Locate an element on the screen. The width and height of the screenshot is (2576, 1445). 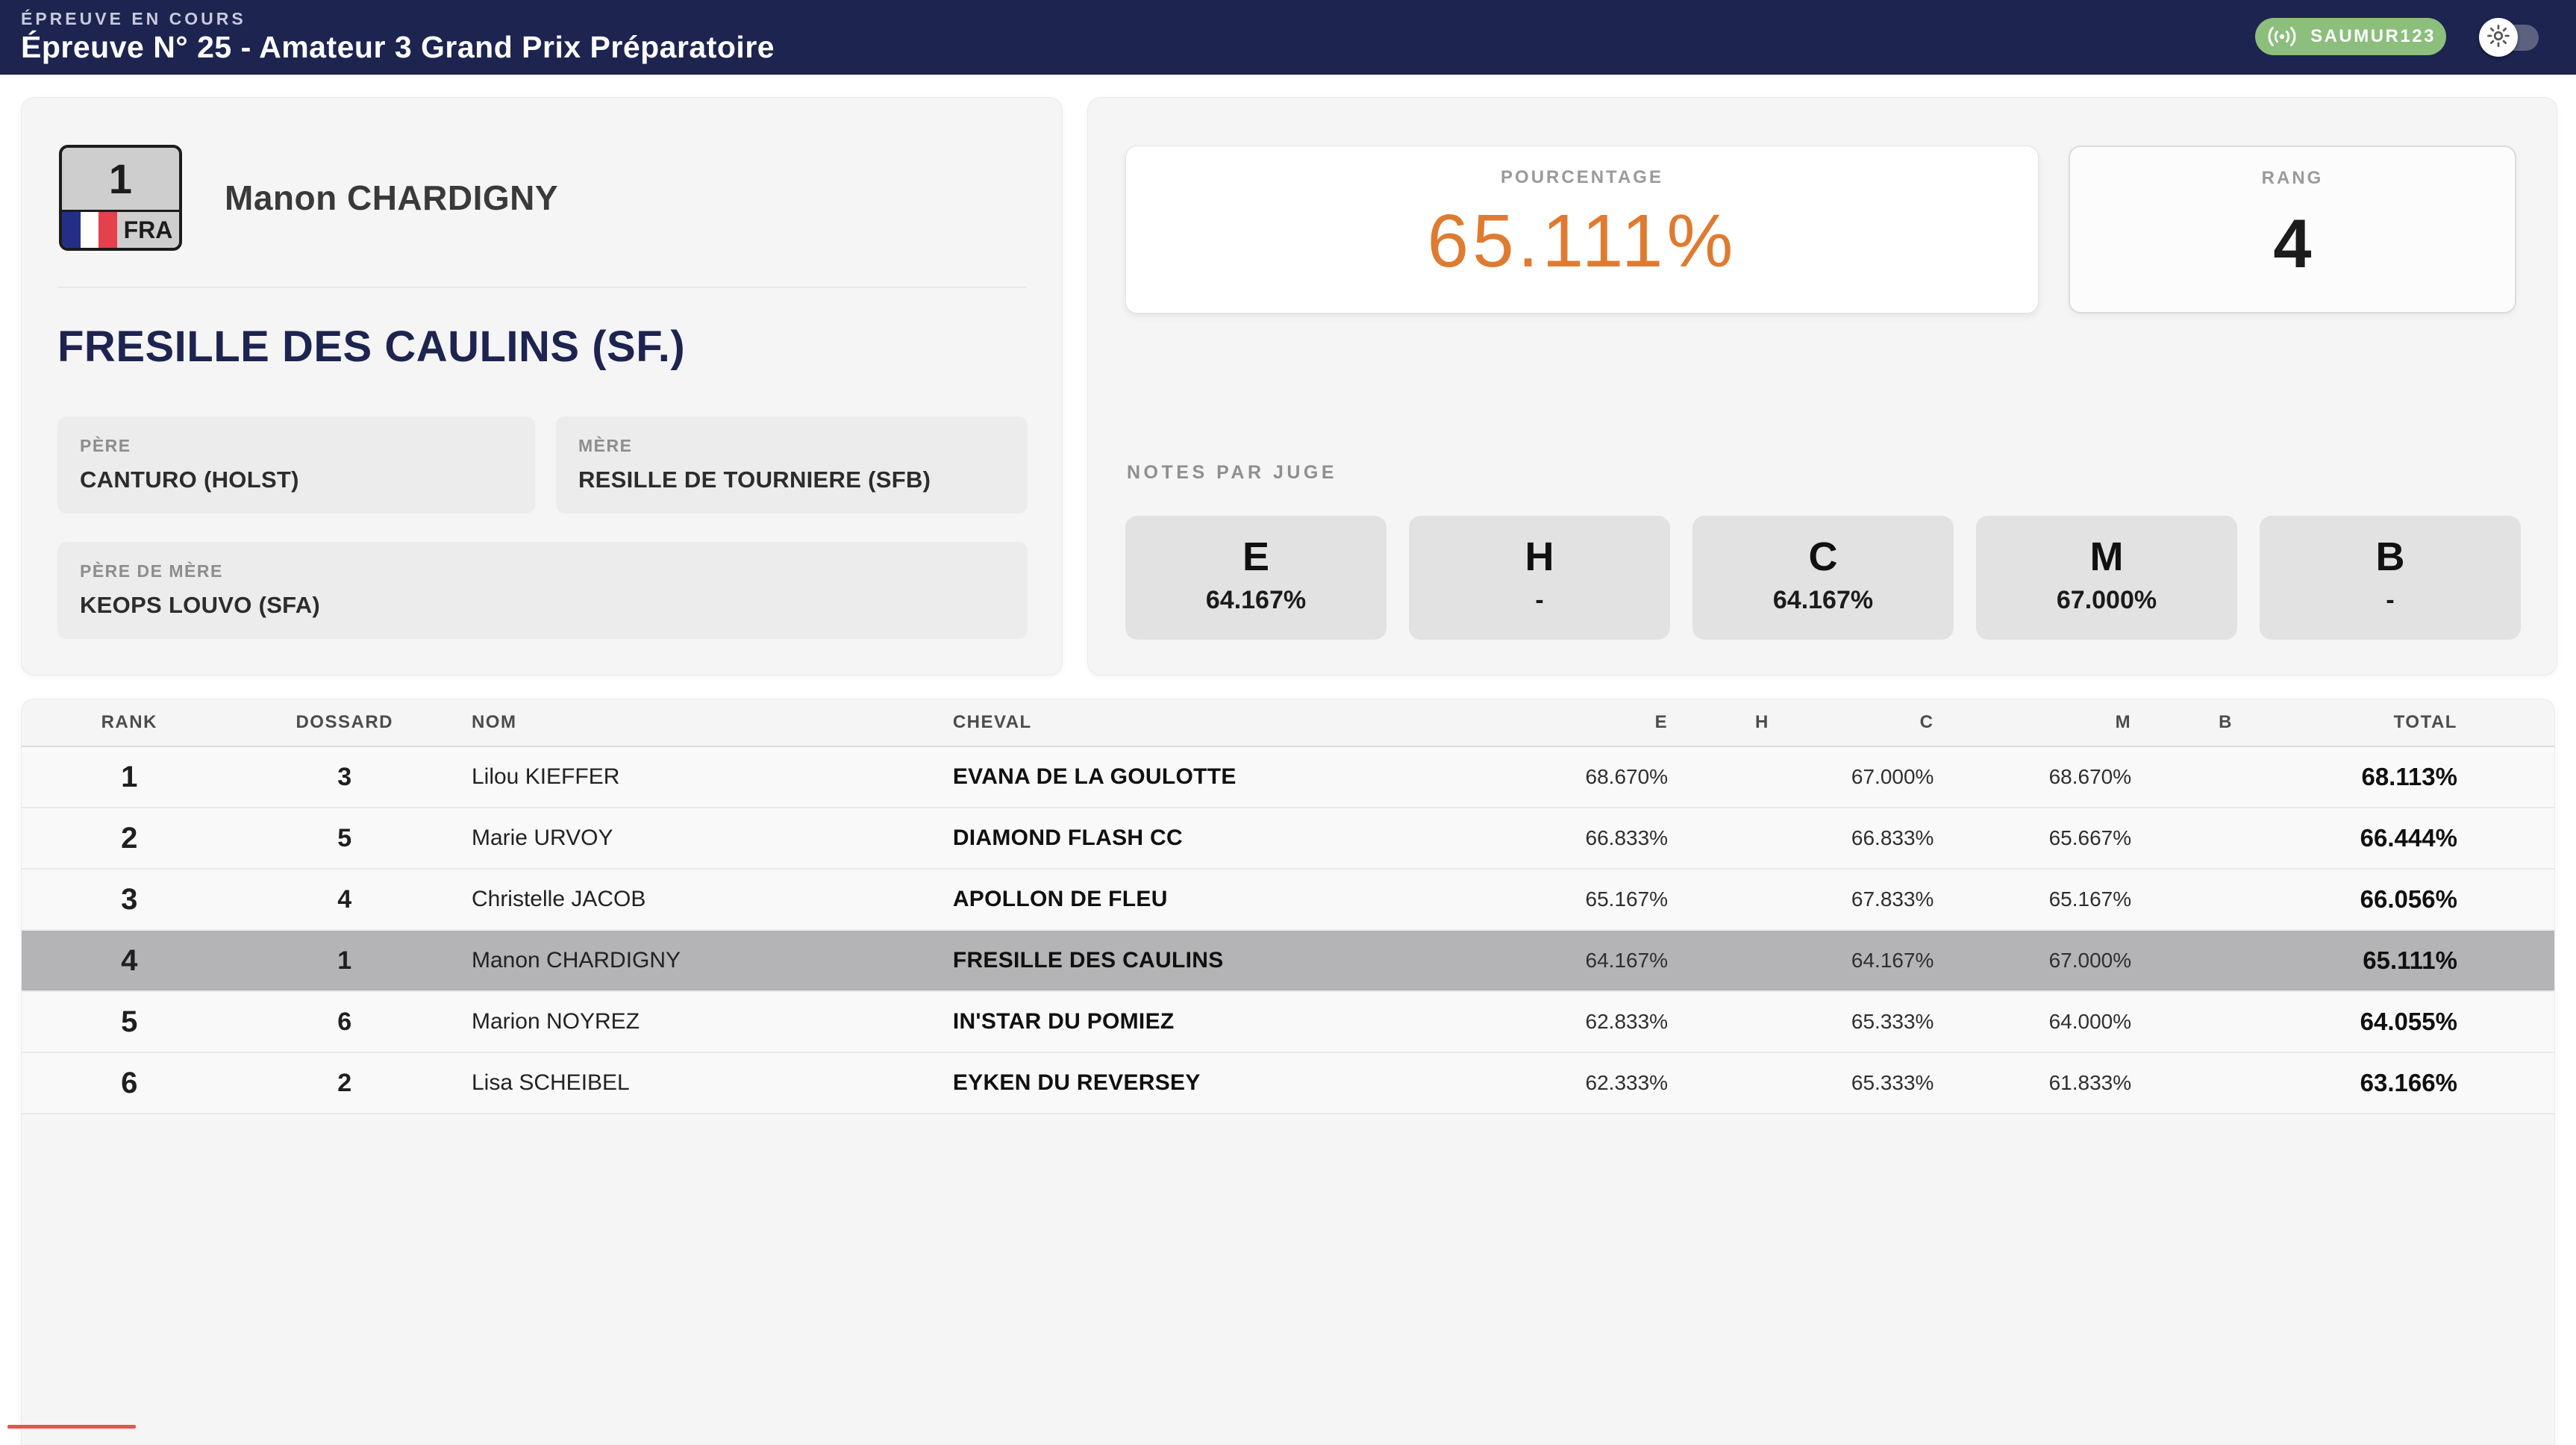
rider-country: FRA is located at coordinates (120, 230).